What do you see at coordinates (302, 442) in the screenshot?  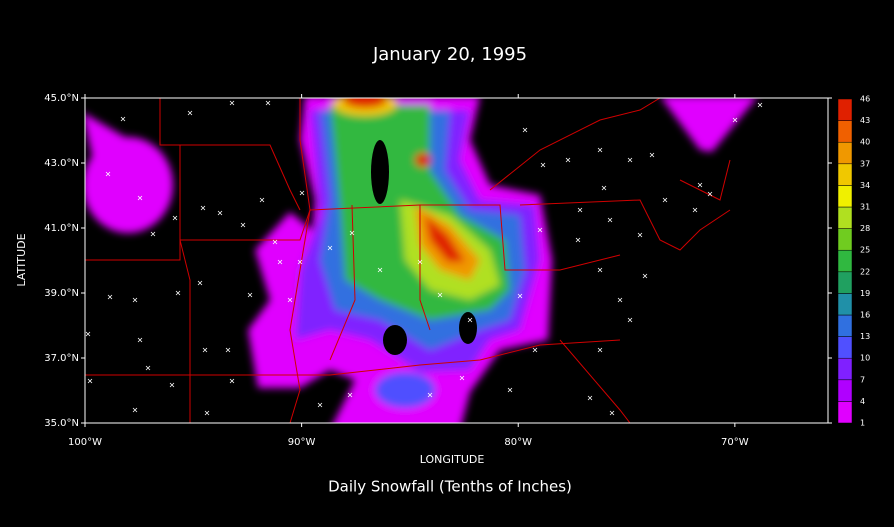 I see `x-tick-label: 90°W` at bounding box center [302, 442].